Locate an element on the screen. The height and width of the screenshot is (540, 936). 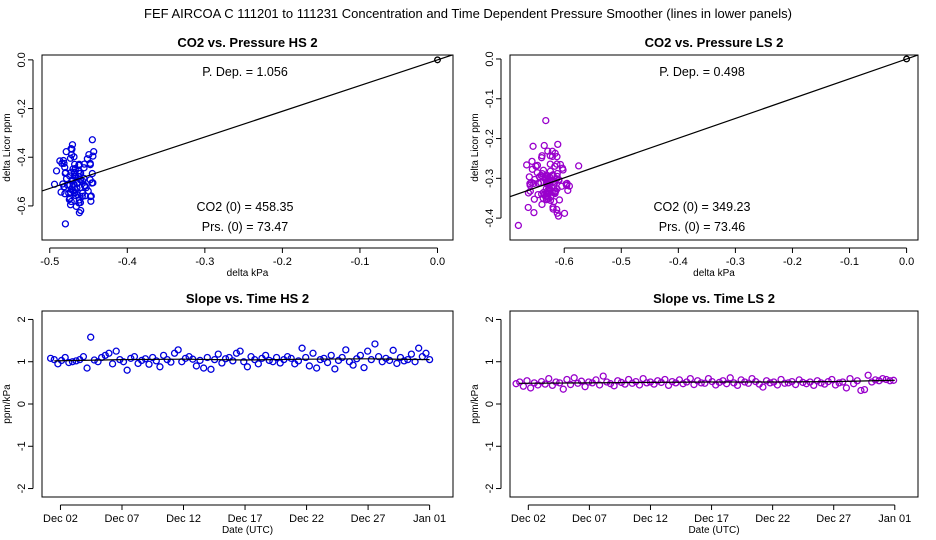
y-tick-label: -0.2 is located at coordinates (22, 108).